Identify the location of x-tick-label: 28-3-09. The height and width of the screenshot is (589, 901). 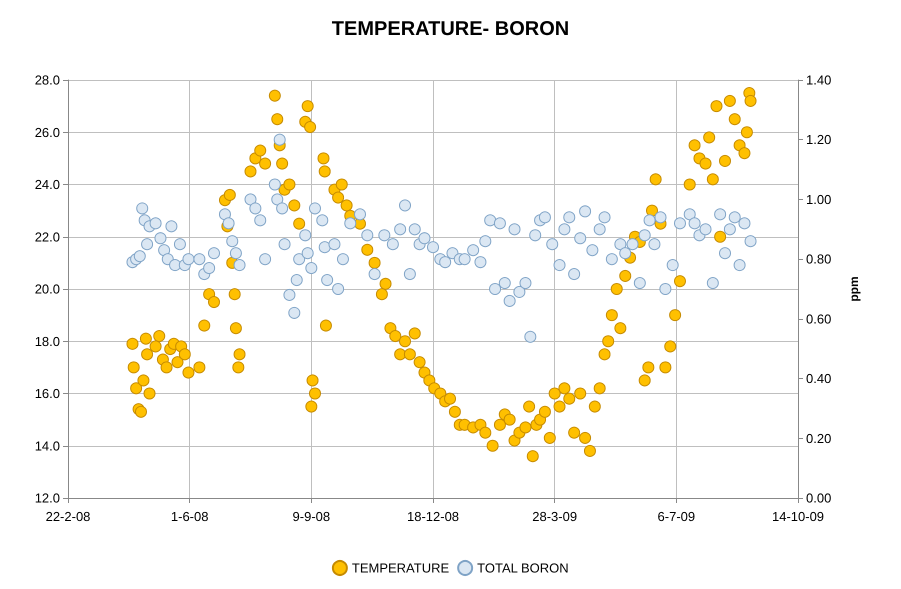
(555, 516).